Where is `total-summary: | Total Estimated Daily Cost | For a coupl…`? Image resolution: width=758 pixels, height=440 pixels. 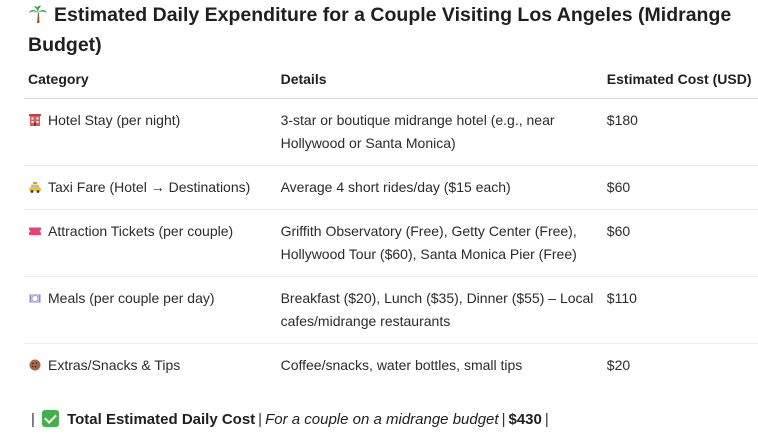 total-summary: | Total Estimated Daily Cost | For a coupl… is located at coordinates (290, 420).